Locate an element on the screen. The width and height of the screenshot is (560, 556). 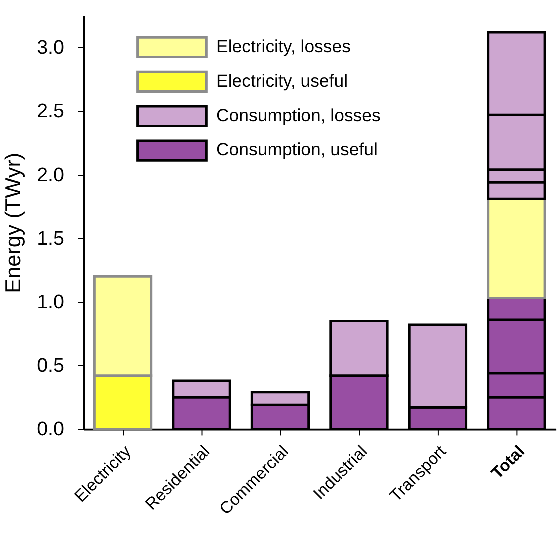
y-tick-label: 1.5 is located at coordinates (51, 239).